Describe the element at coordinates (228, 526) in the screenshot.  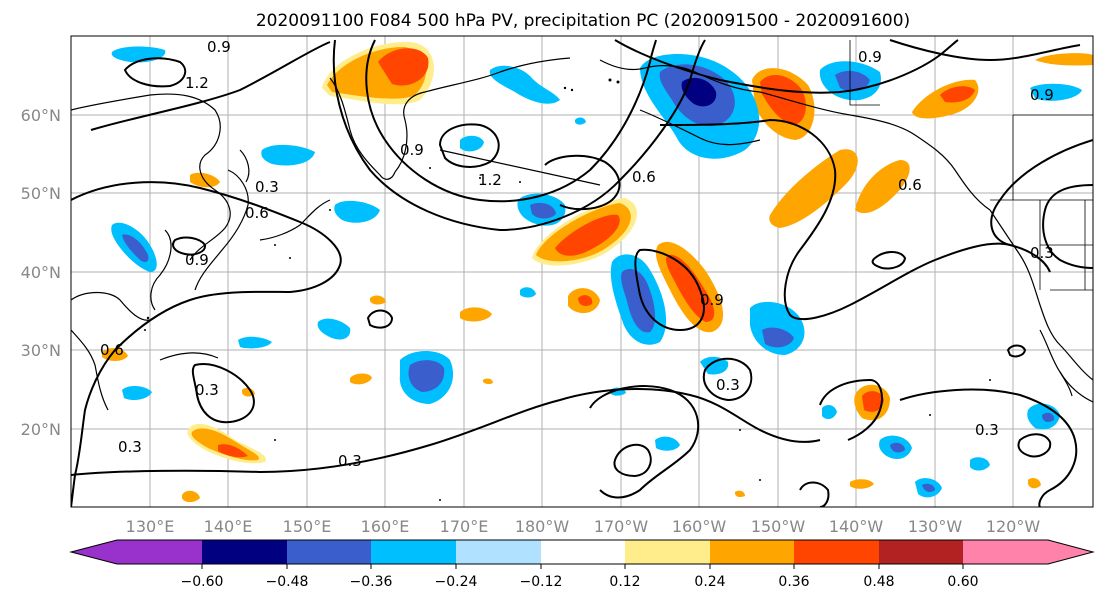
I see `lon-tick-label: 140°E` at that location.